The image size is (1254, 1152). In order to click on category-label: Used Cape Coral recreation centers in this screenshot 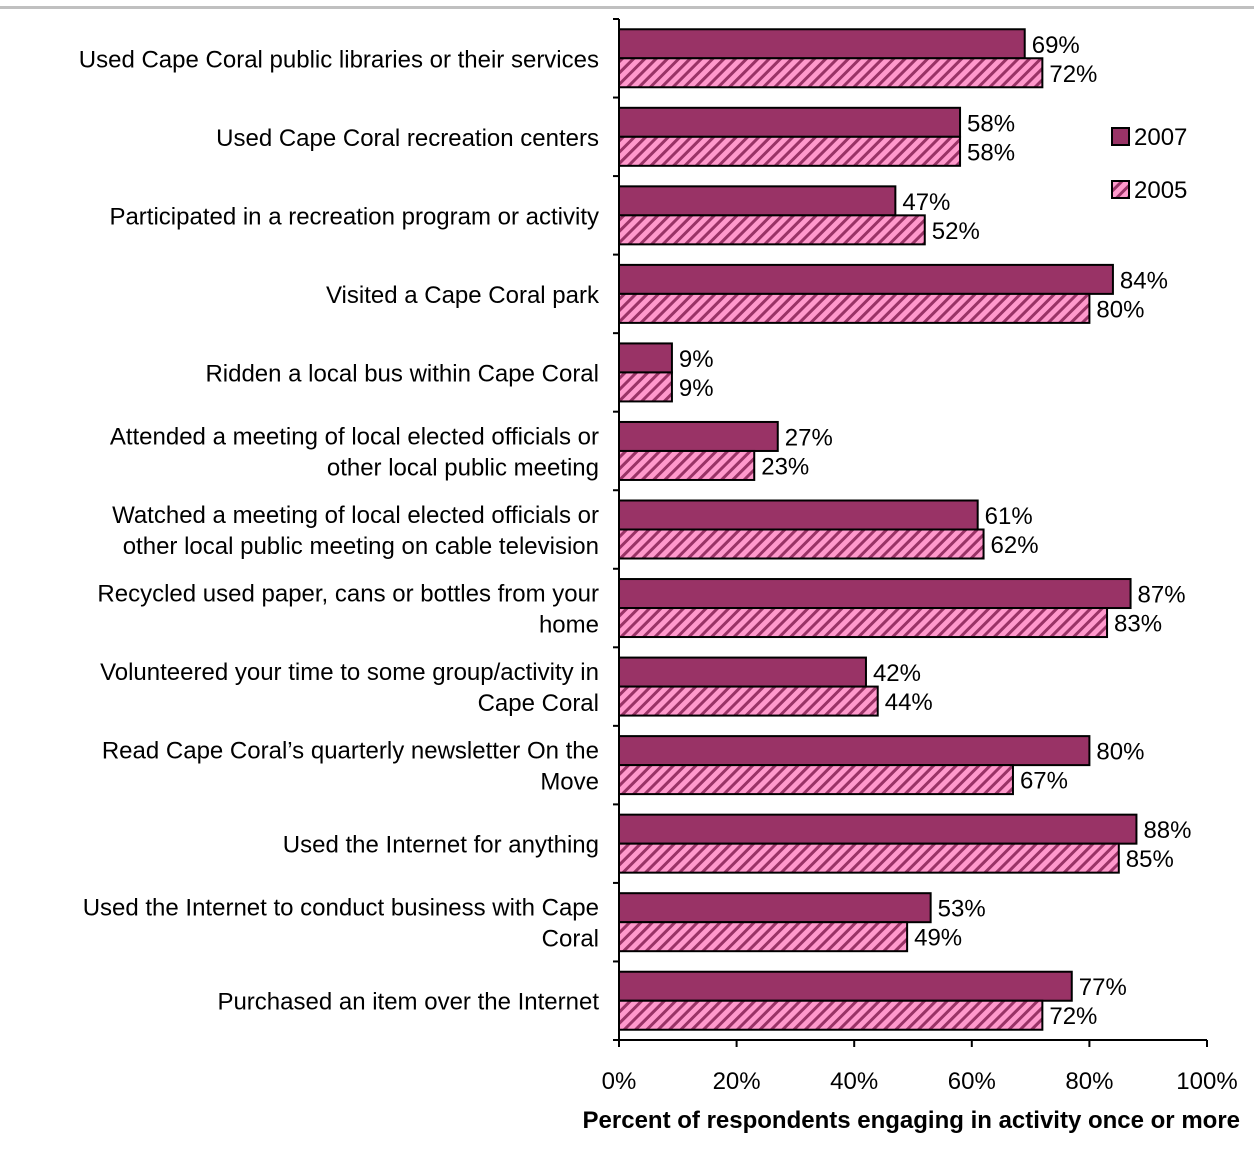, I will do `click(407, 138)`.